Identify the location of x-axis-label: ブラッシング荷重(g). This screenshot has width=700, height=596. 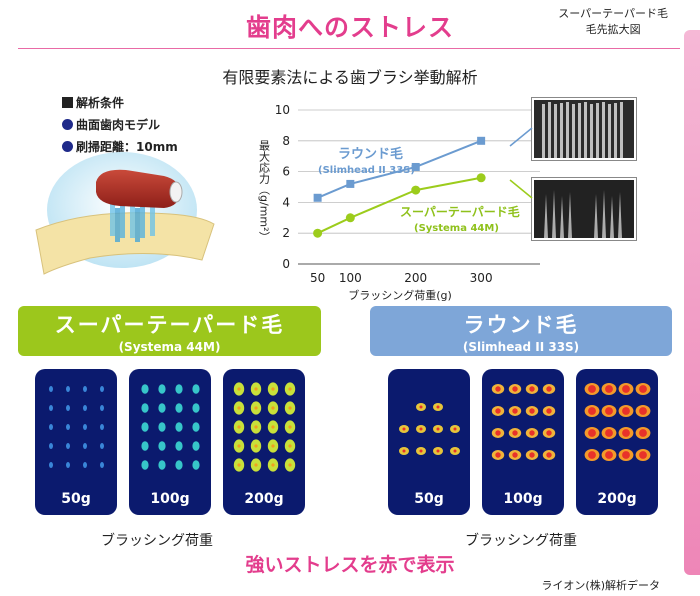
(400, 295).